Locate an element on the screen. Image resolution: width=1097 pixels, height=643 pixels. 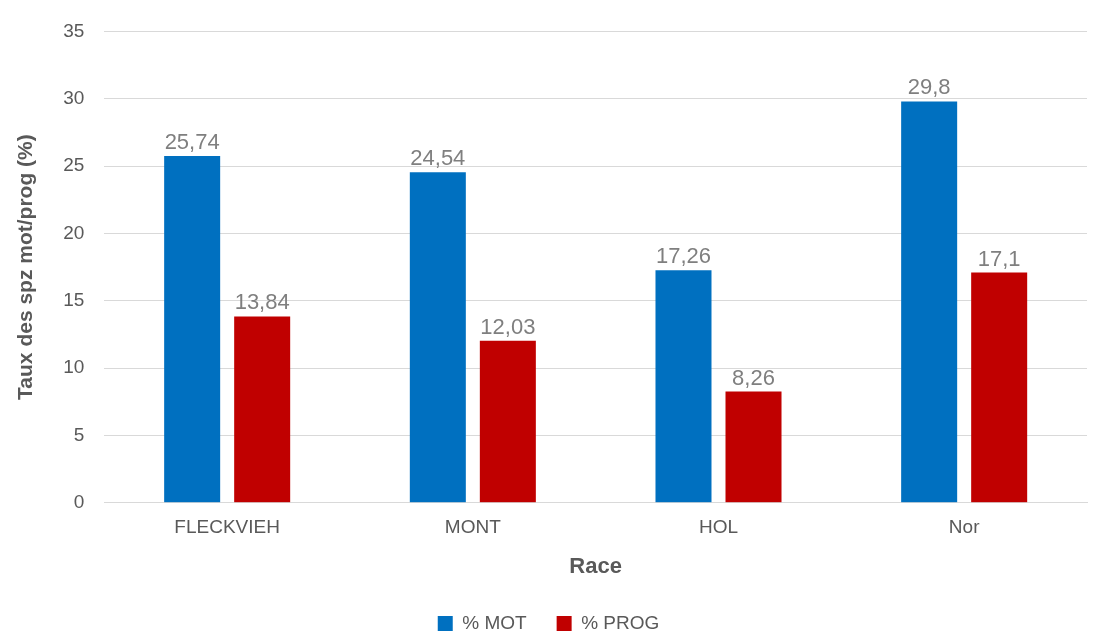
y-tick-label: 5 is located at coordinates (79, 434).